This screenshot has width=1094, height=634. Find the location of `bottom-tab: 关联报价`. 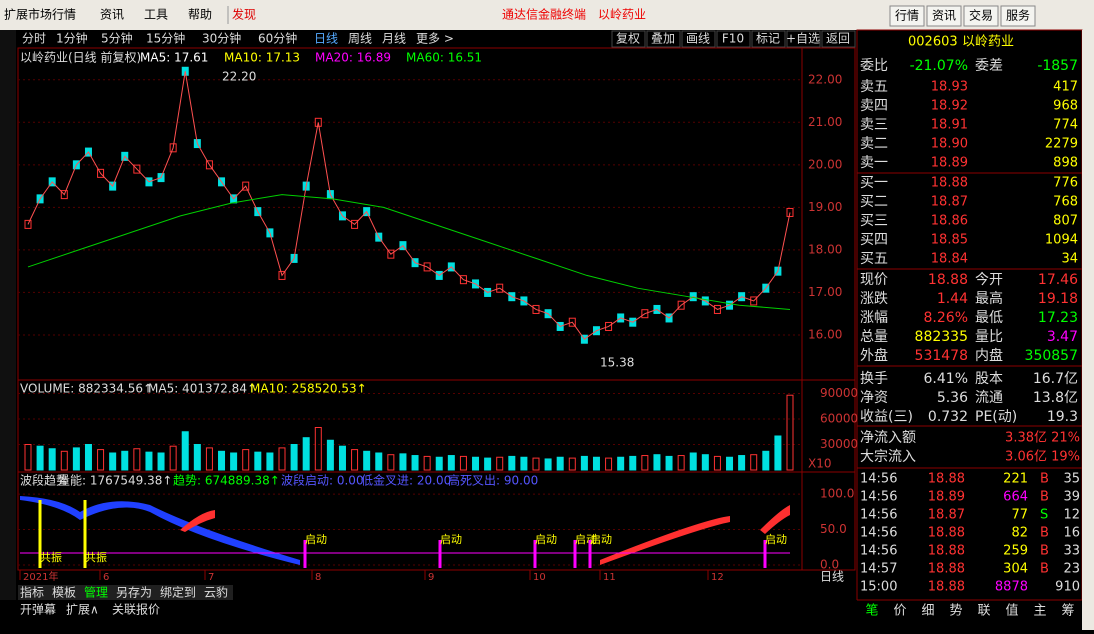

bottom-tab: 关联报价 is located at coordinates (136, 609).